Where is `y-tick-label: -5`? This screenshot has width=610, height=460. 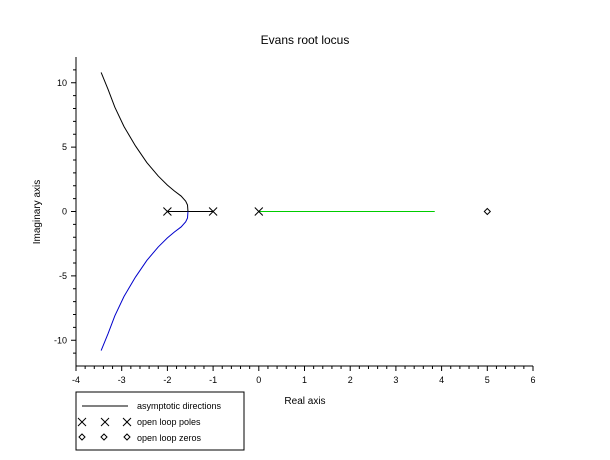 y-tick-label: -5 is located at coordinates (63, 276).